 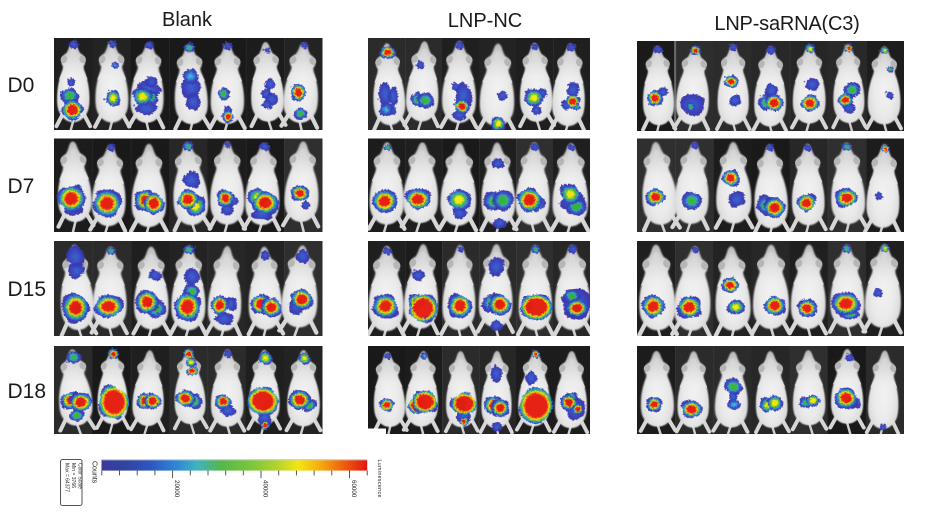 I want to click on svg-text: 40000, so click(x=265, y=489).